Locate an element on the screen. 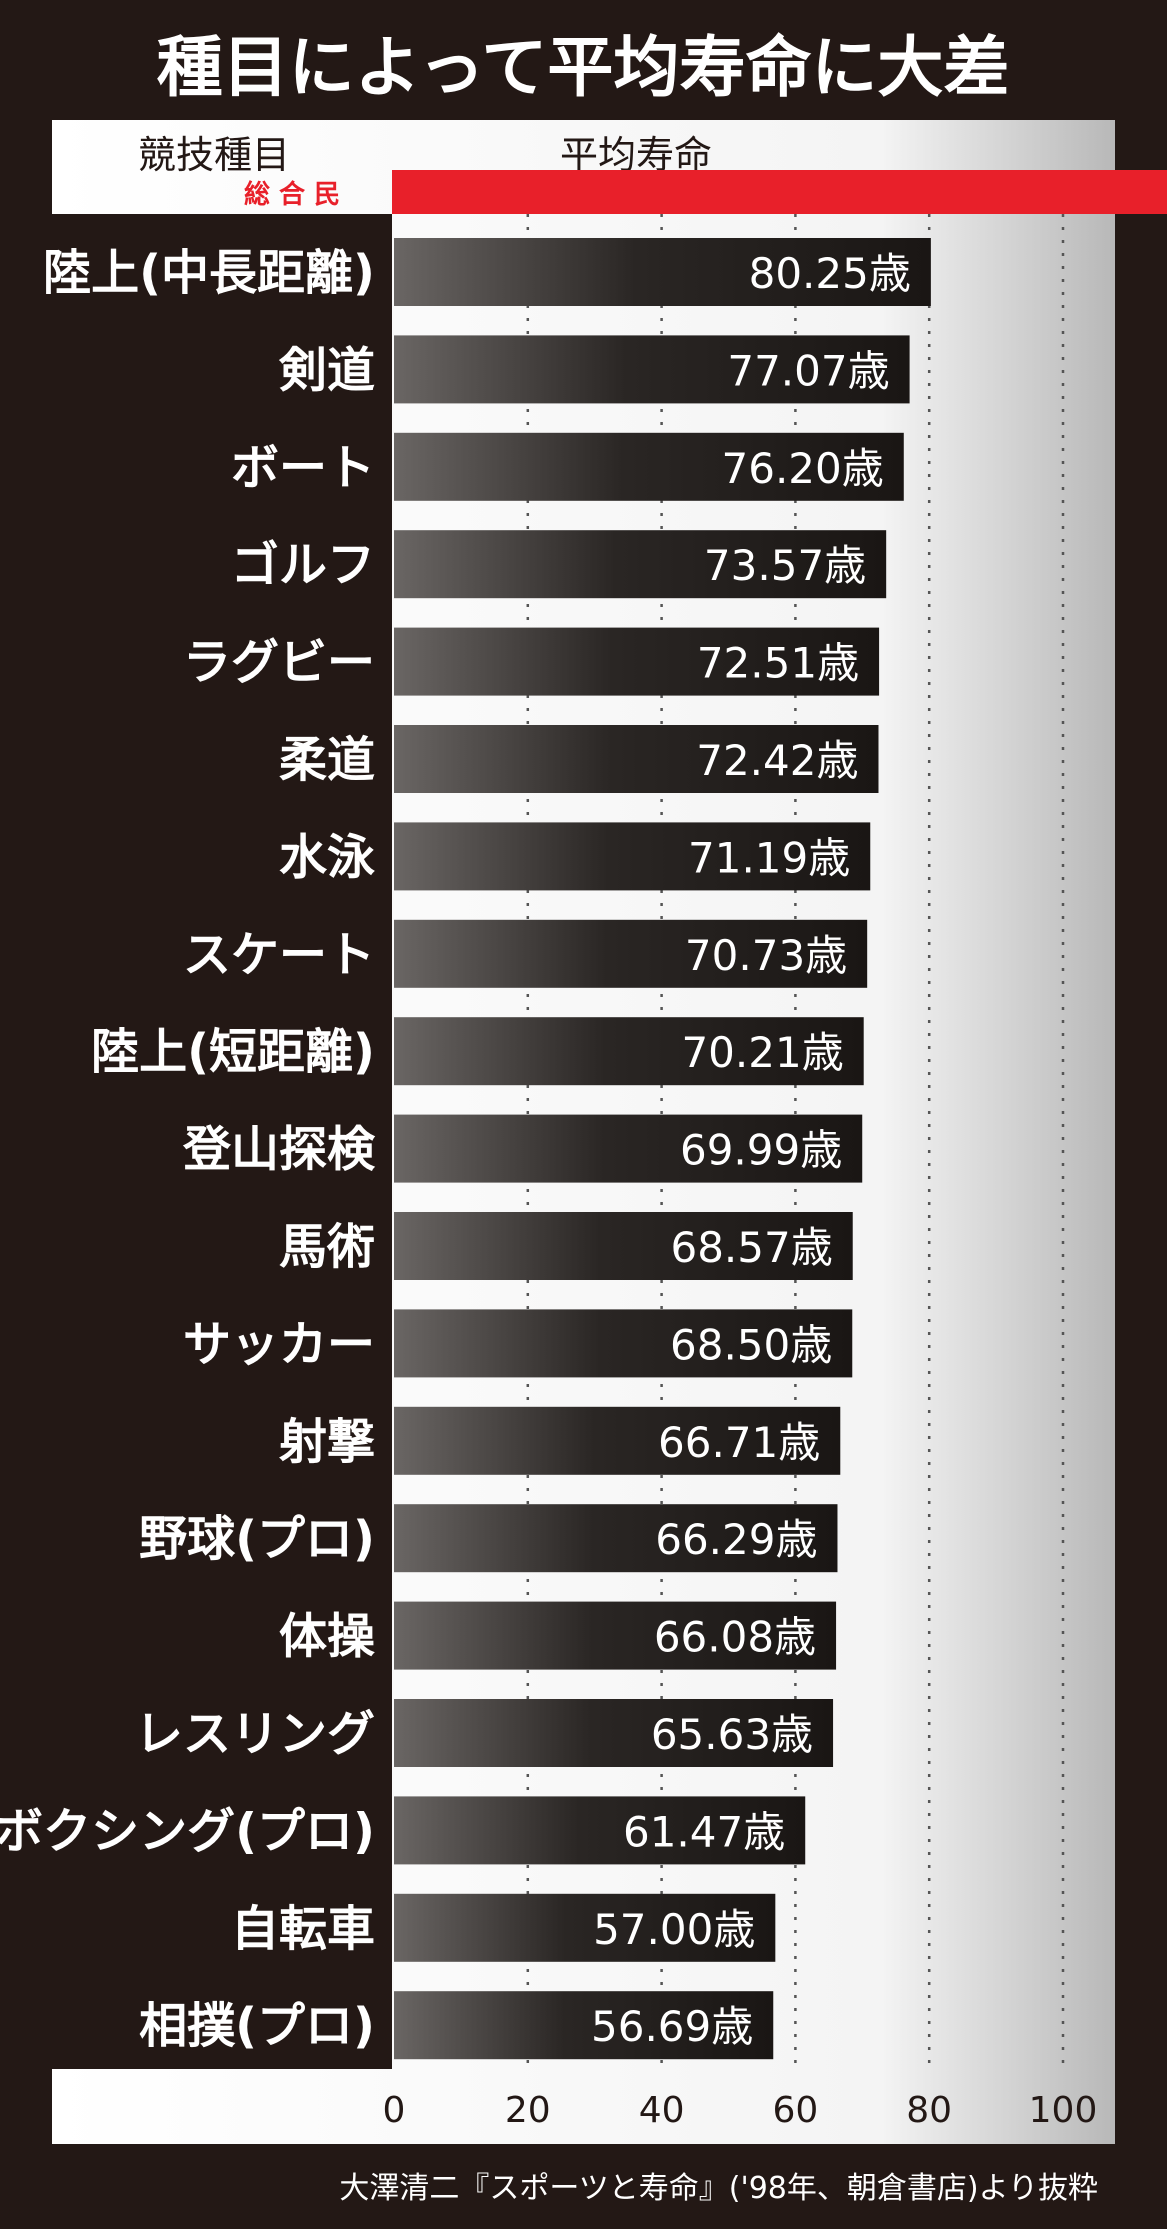  x-tick-60: 60 is located at coordinates (795, 2110).